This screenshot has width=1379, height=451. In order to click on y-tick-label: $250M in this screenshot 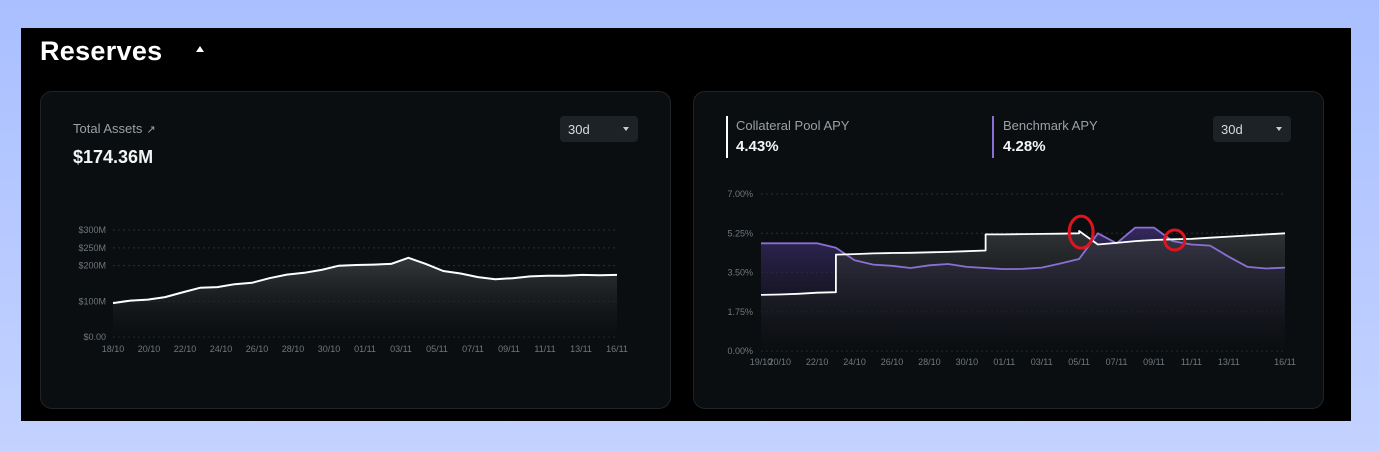, I will do `click(92, 248)`.